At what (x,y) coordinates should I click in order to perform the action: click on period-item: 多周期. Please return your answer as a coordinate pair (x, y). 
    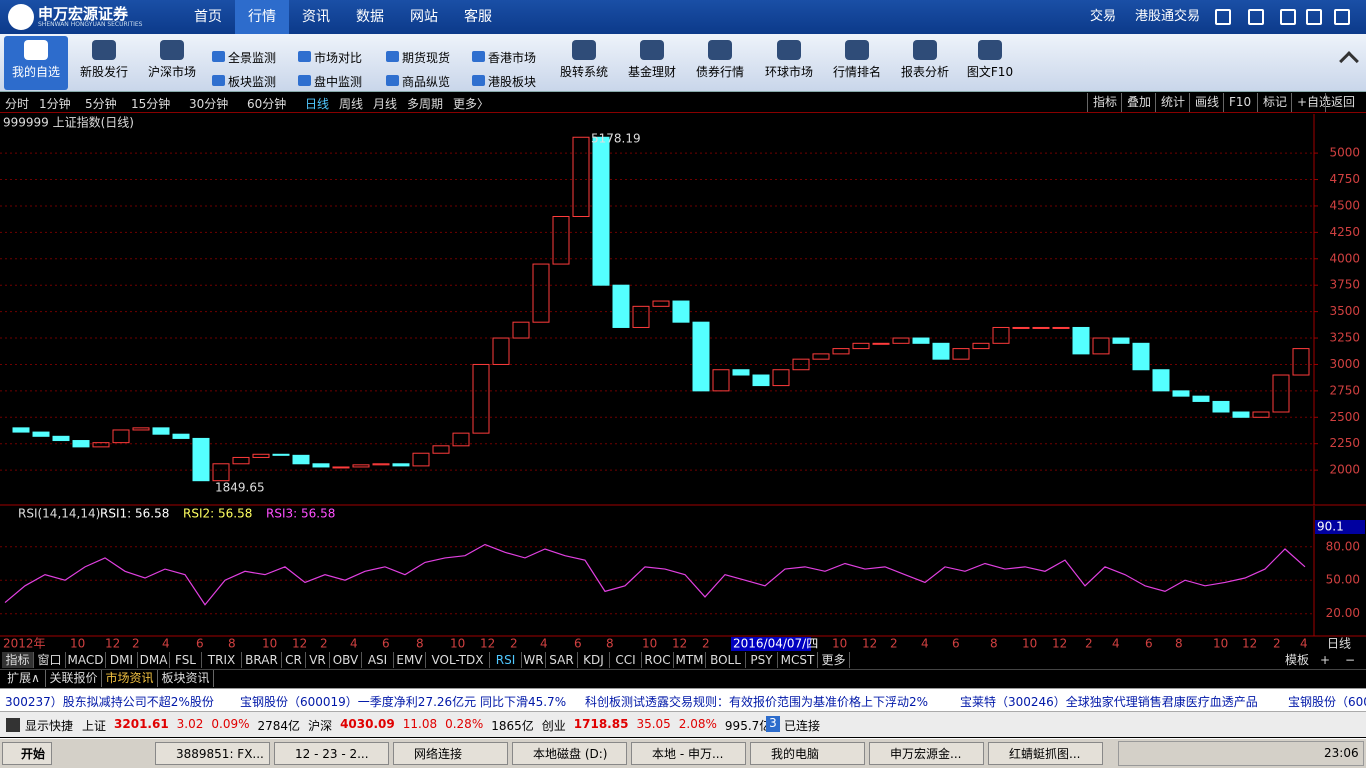
    Looking at the image, I should click on (425, 104).